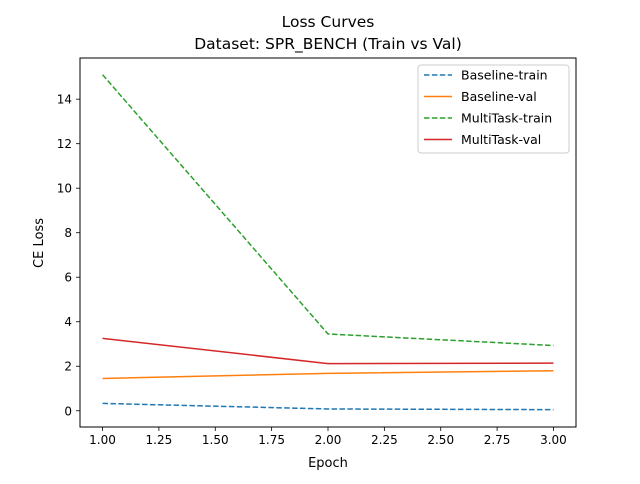 This screenshot has width=640, height=484. I want to click on legend-label: Baseline-train, so click(504, 75).